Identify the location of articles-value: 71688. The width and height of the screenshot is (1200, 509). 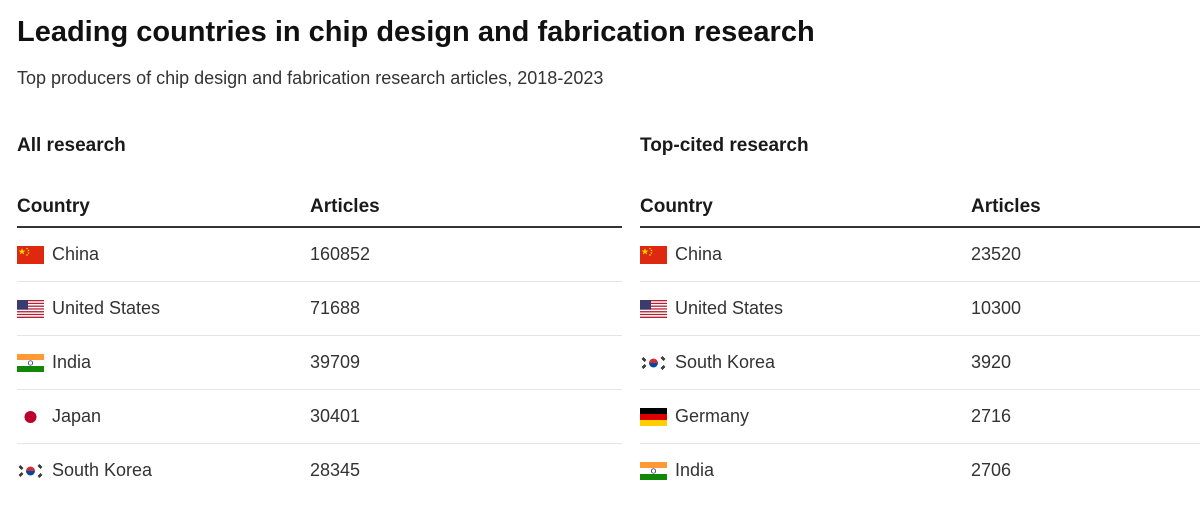
(466, 308).